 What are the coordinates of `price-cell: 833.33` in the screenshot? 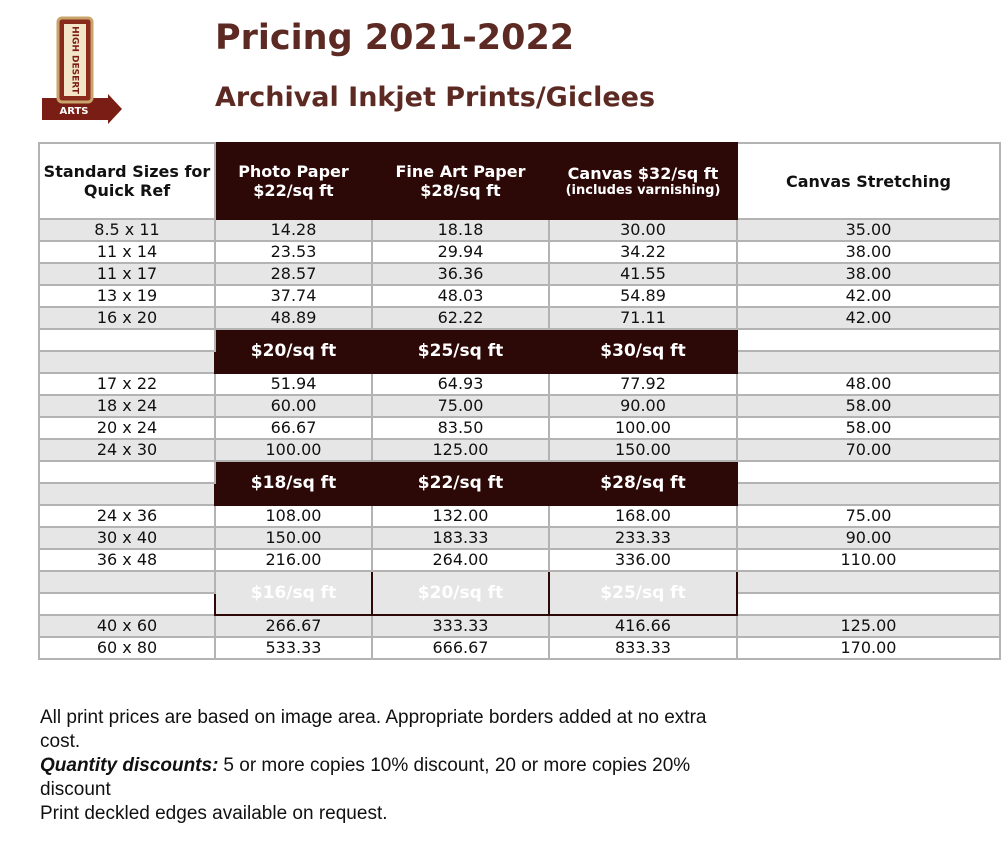 It's located at (643, 648).